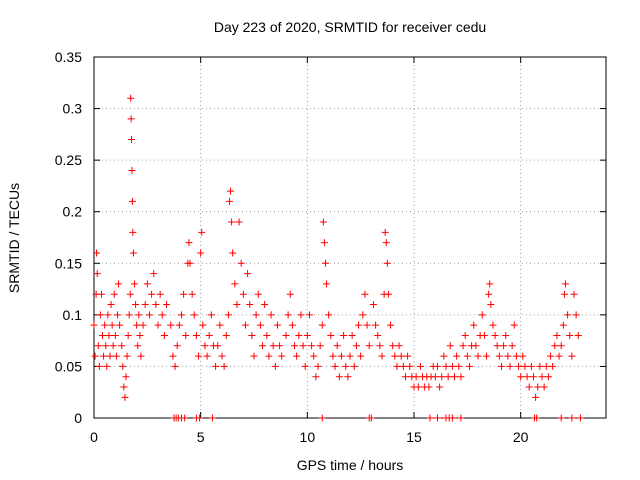  Describe the element at coordinates (521, 437) in the screenshot. I see `x-tick-label: 20` at that location.